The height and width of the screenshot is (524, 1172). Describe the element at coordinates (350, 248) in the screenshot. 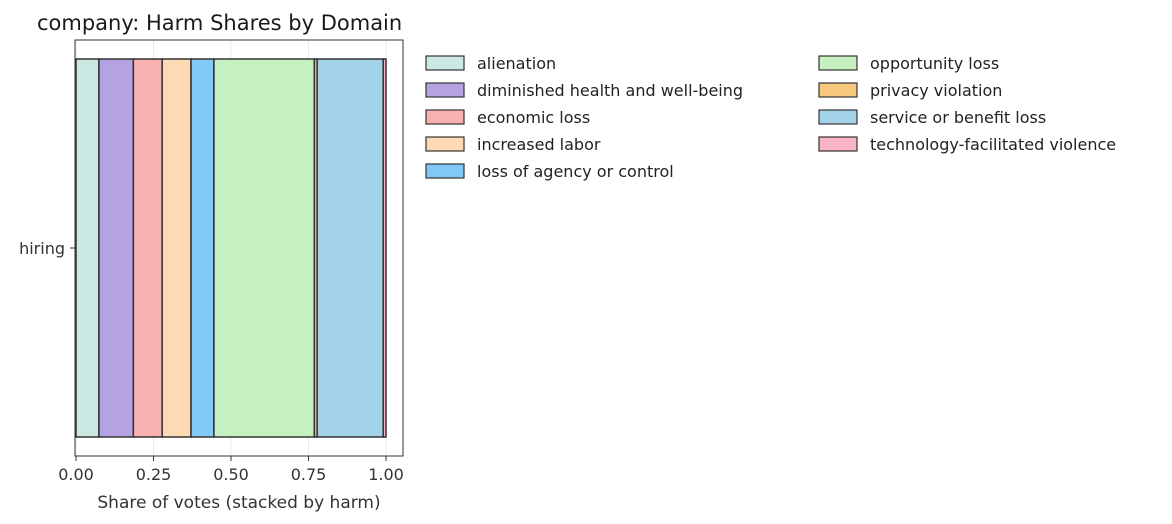

I see `bar-segment-service-or-benefit-loss` at that location.